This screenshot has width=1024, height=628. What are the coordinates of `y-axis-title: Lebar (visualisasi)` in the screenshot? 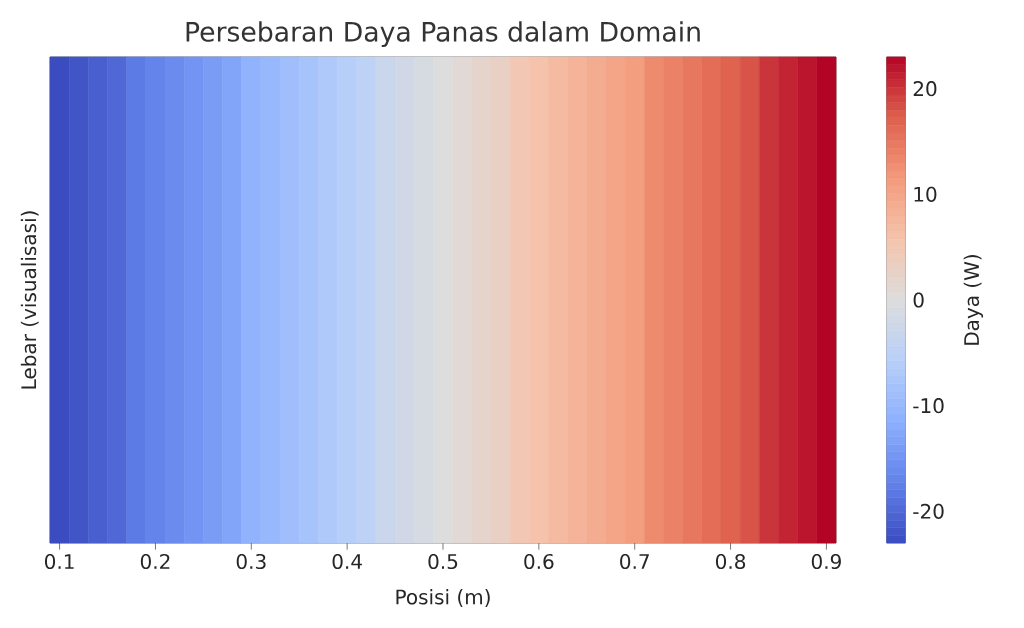 It's located at (29, 300).